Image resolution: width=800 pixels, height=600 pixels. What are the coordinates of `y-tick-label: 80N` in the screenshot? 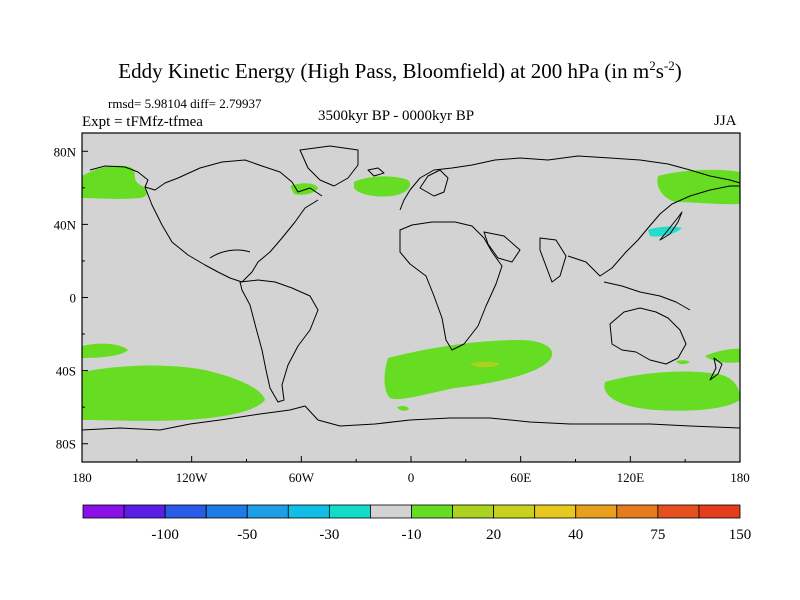 It's located at (65, 151).